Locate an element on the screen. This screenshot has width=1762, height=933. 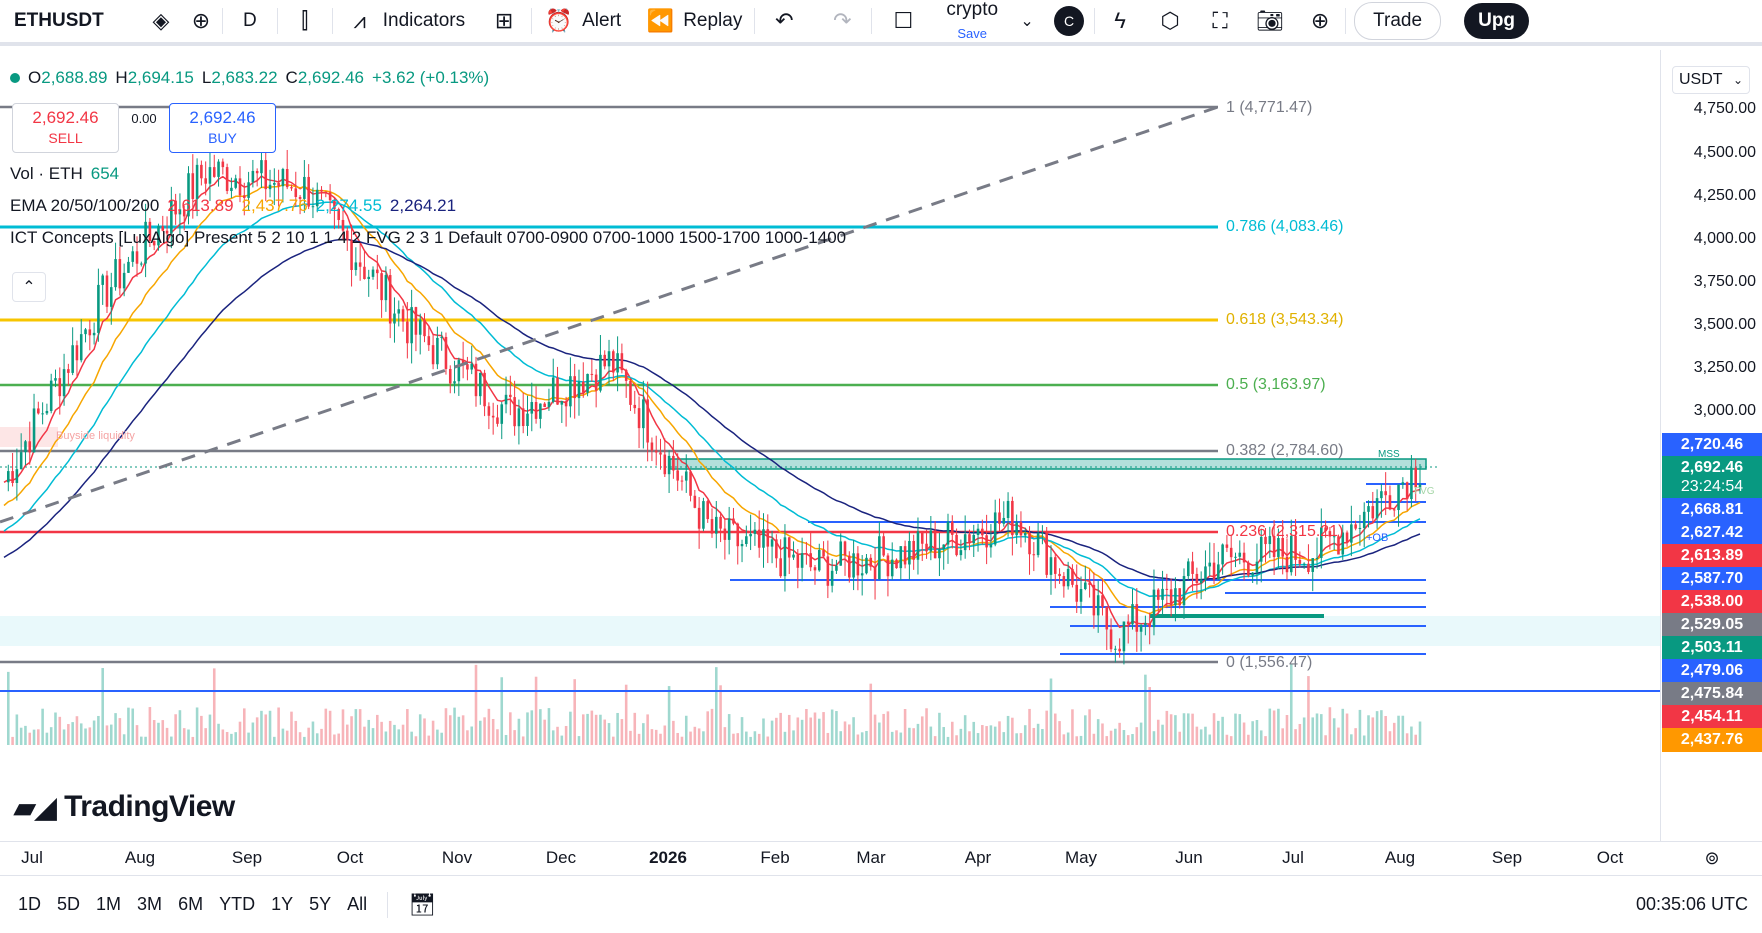
clock: 00:35:06 UTC is located at coordinates (1691, 904).